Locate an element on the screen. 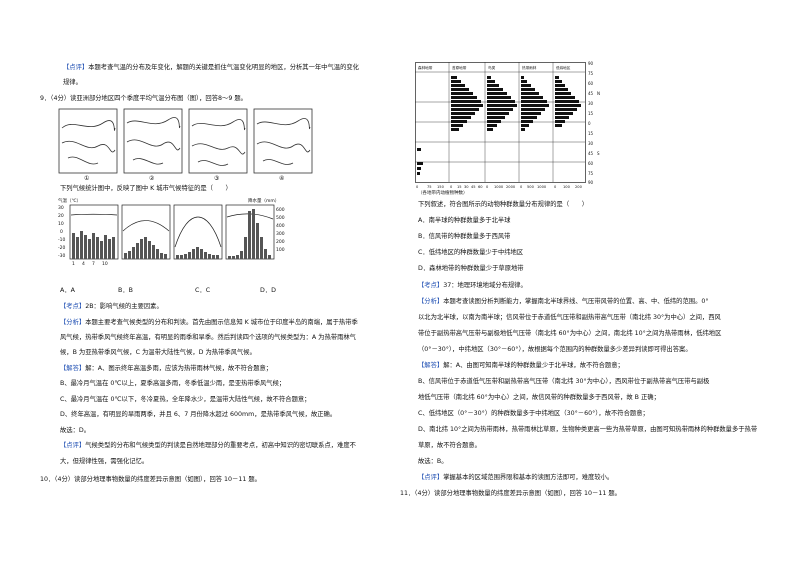 The width and height of the screenshot is (800, 565). col-label-1: 森林地带 is located at coordinates (425, 67).